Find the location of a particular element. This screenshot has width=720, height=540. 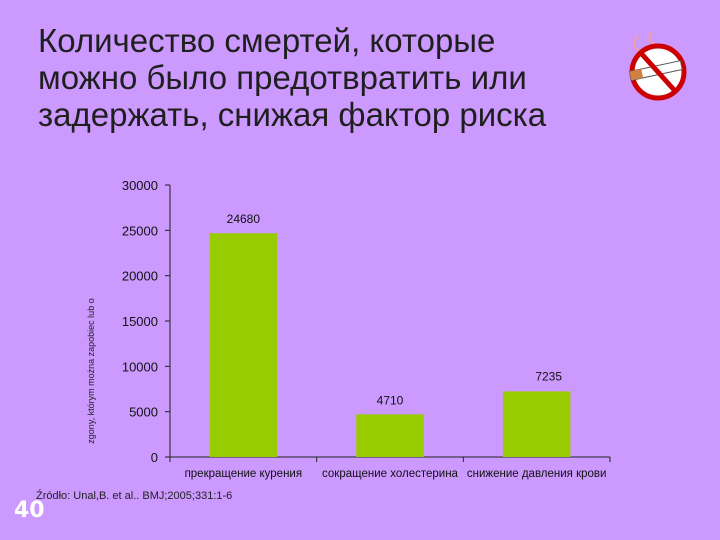

x-tick-label: прекращение курения is located at coordinates (244, 474).